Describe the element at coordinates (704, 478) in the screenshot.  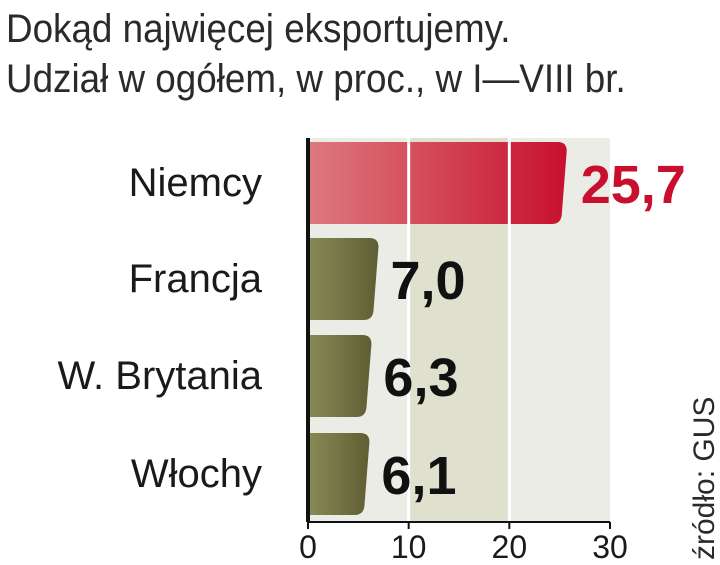
I see `source-note: źródło: GUS` at that location.